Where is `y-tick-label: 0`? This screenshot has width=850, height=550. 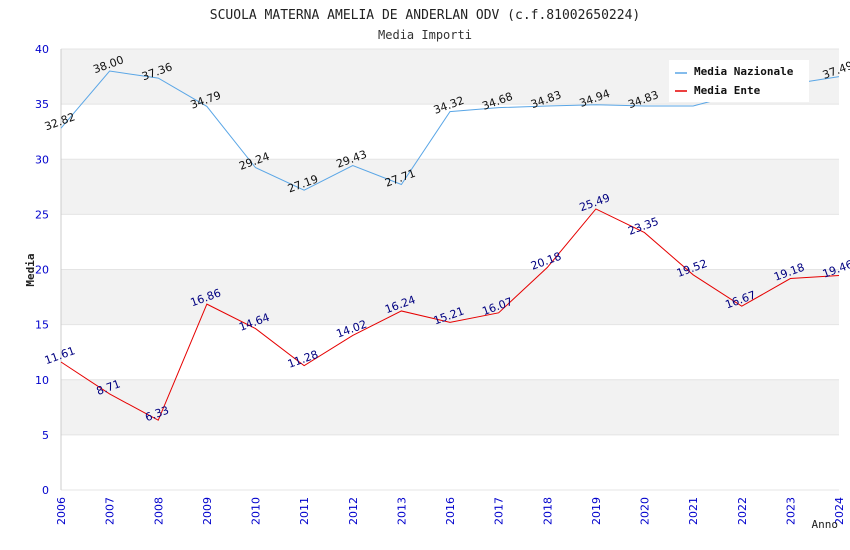 y-tick-label: 0 is located at coordinates (45, 490).